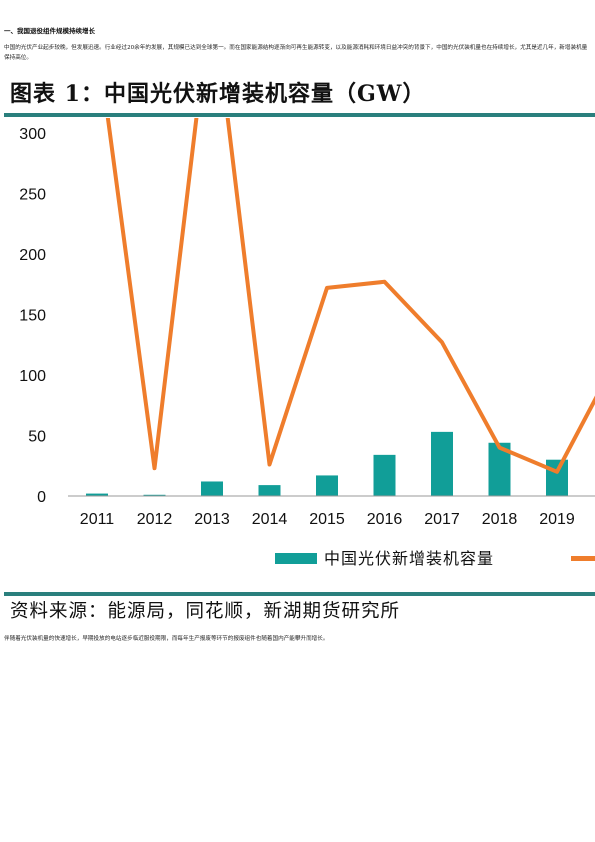 Image resolution: width=595 pixels, height=842 pixels. I want to click on legend-line-swatch, so click(583, 558).